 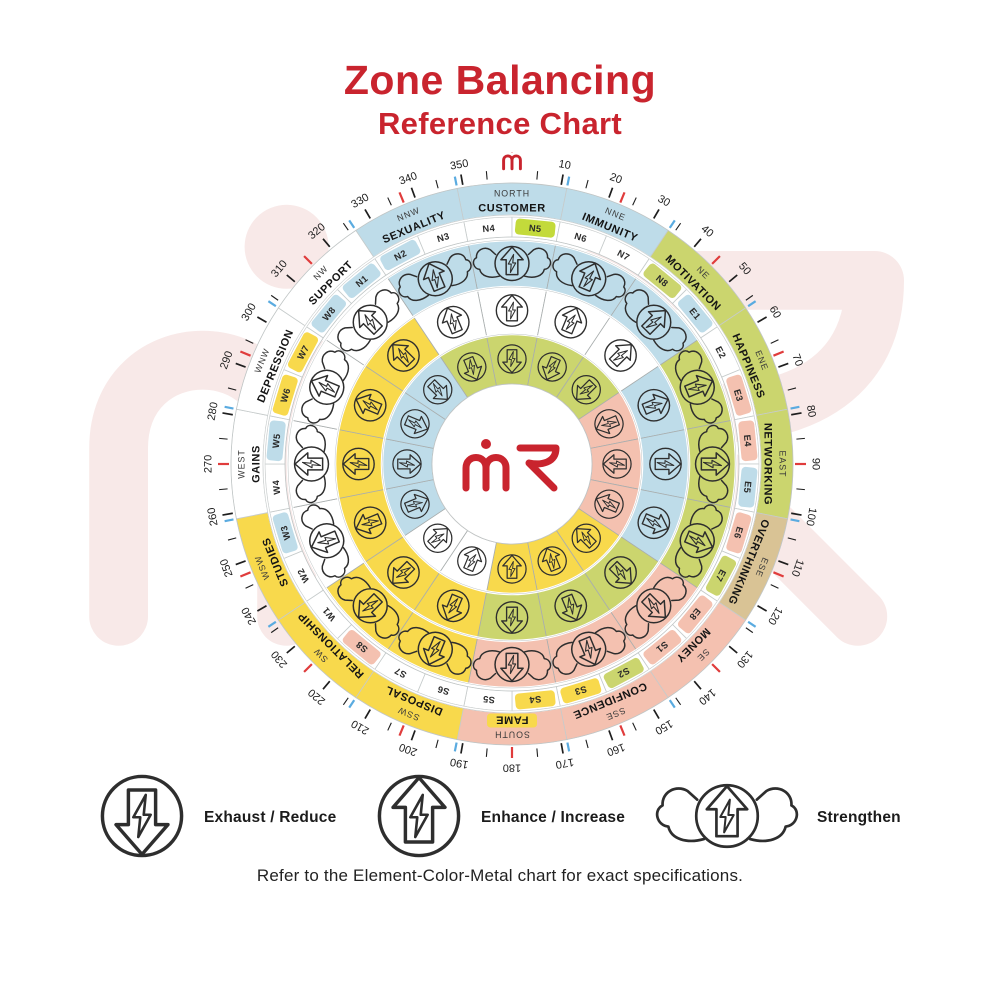 I want to click on legend-label: Strengthen, so click(x=859, y=817).